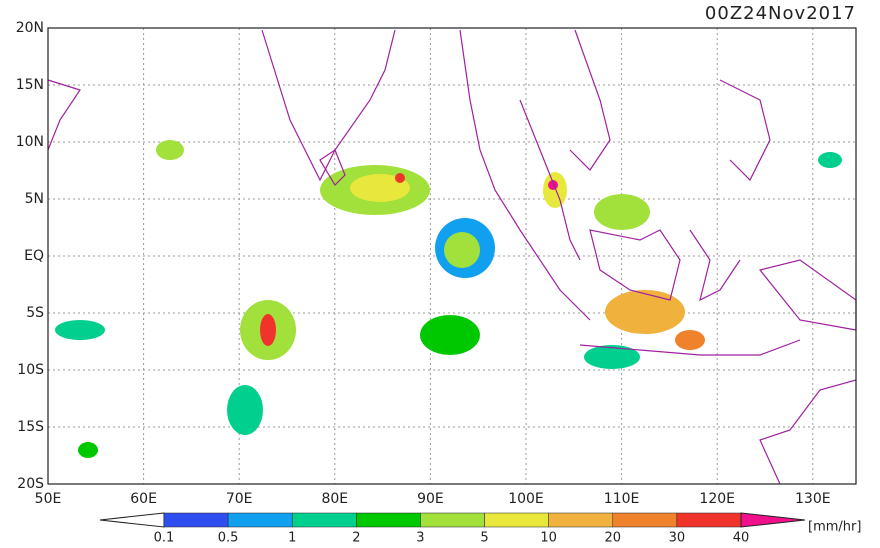 This screenshot has height=548, width=880. What do you see at coordinates (30, 427) in the screenshot?
I see `lat-label: 15S` at bounding box center [30, 427].